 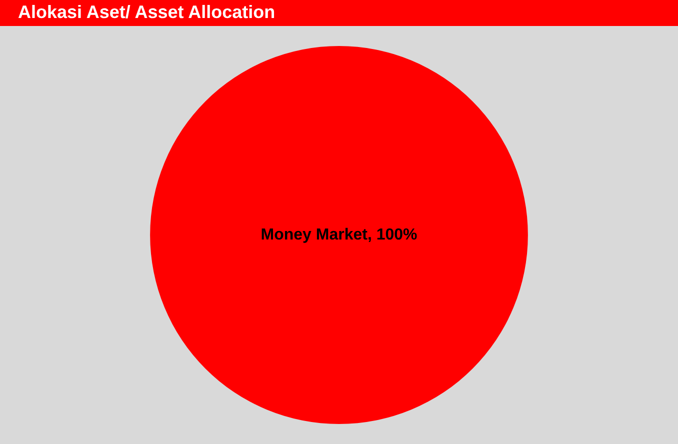 I want to click on slice-label: Money Market, 100%, so click(x=339, y=235).